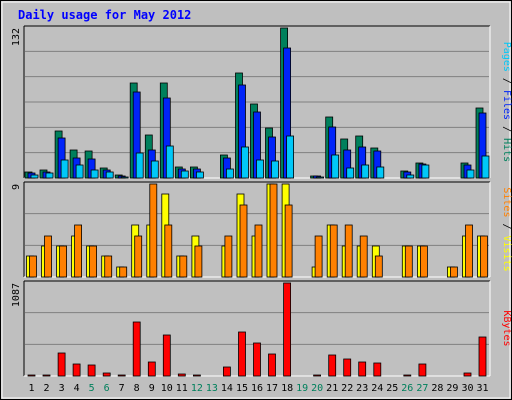 Image resolution: width=512 pixels, height=400 pixels. I want to click on x-tick-label: 28, so click(437, 388).